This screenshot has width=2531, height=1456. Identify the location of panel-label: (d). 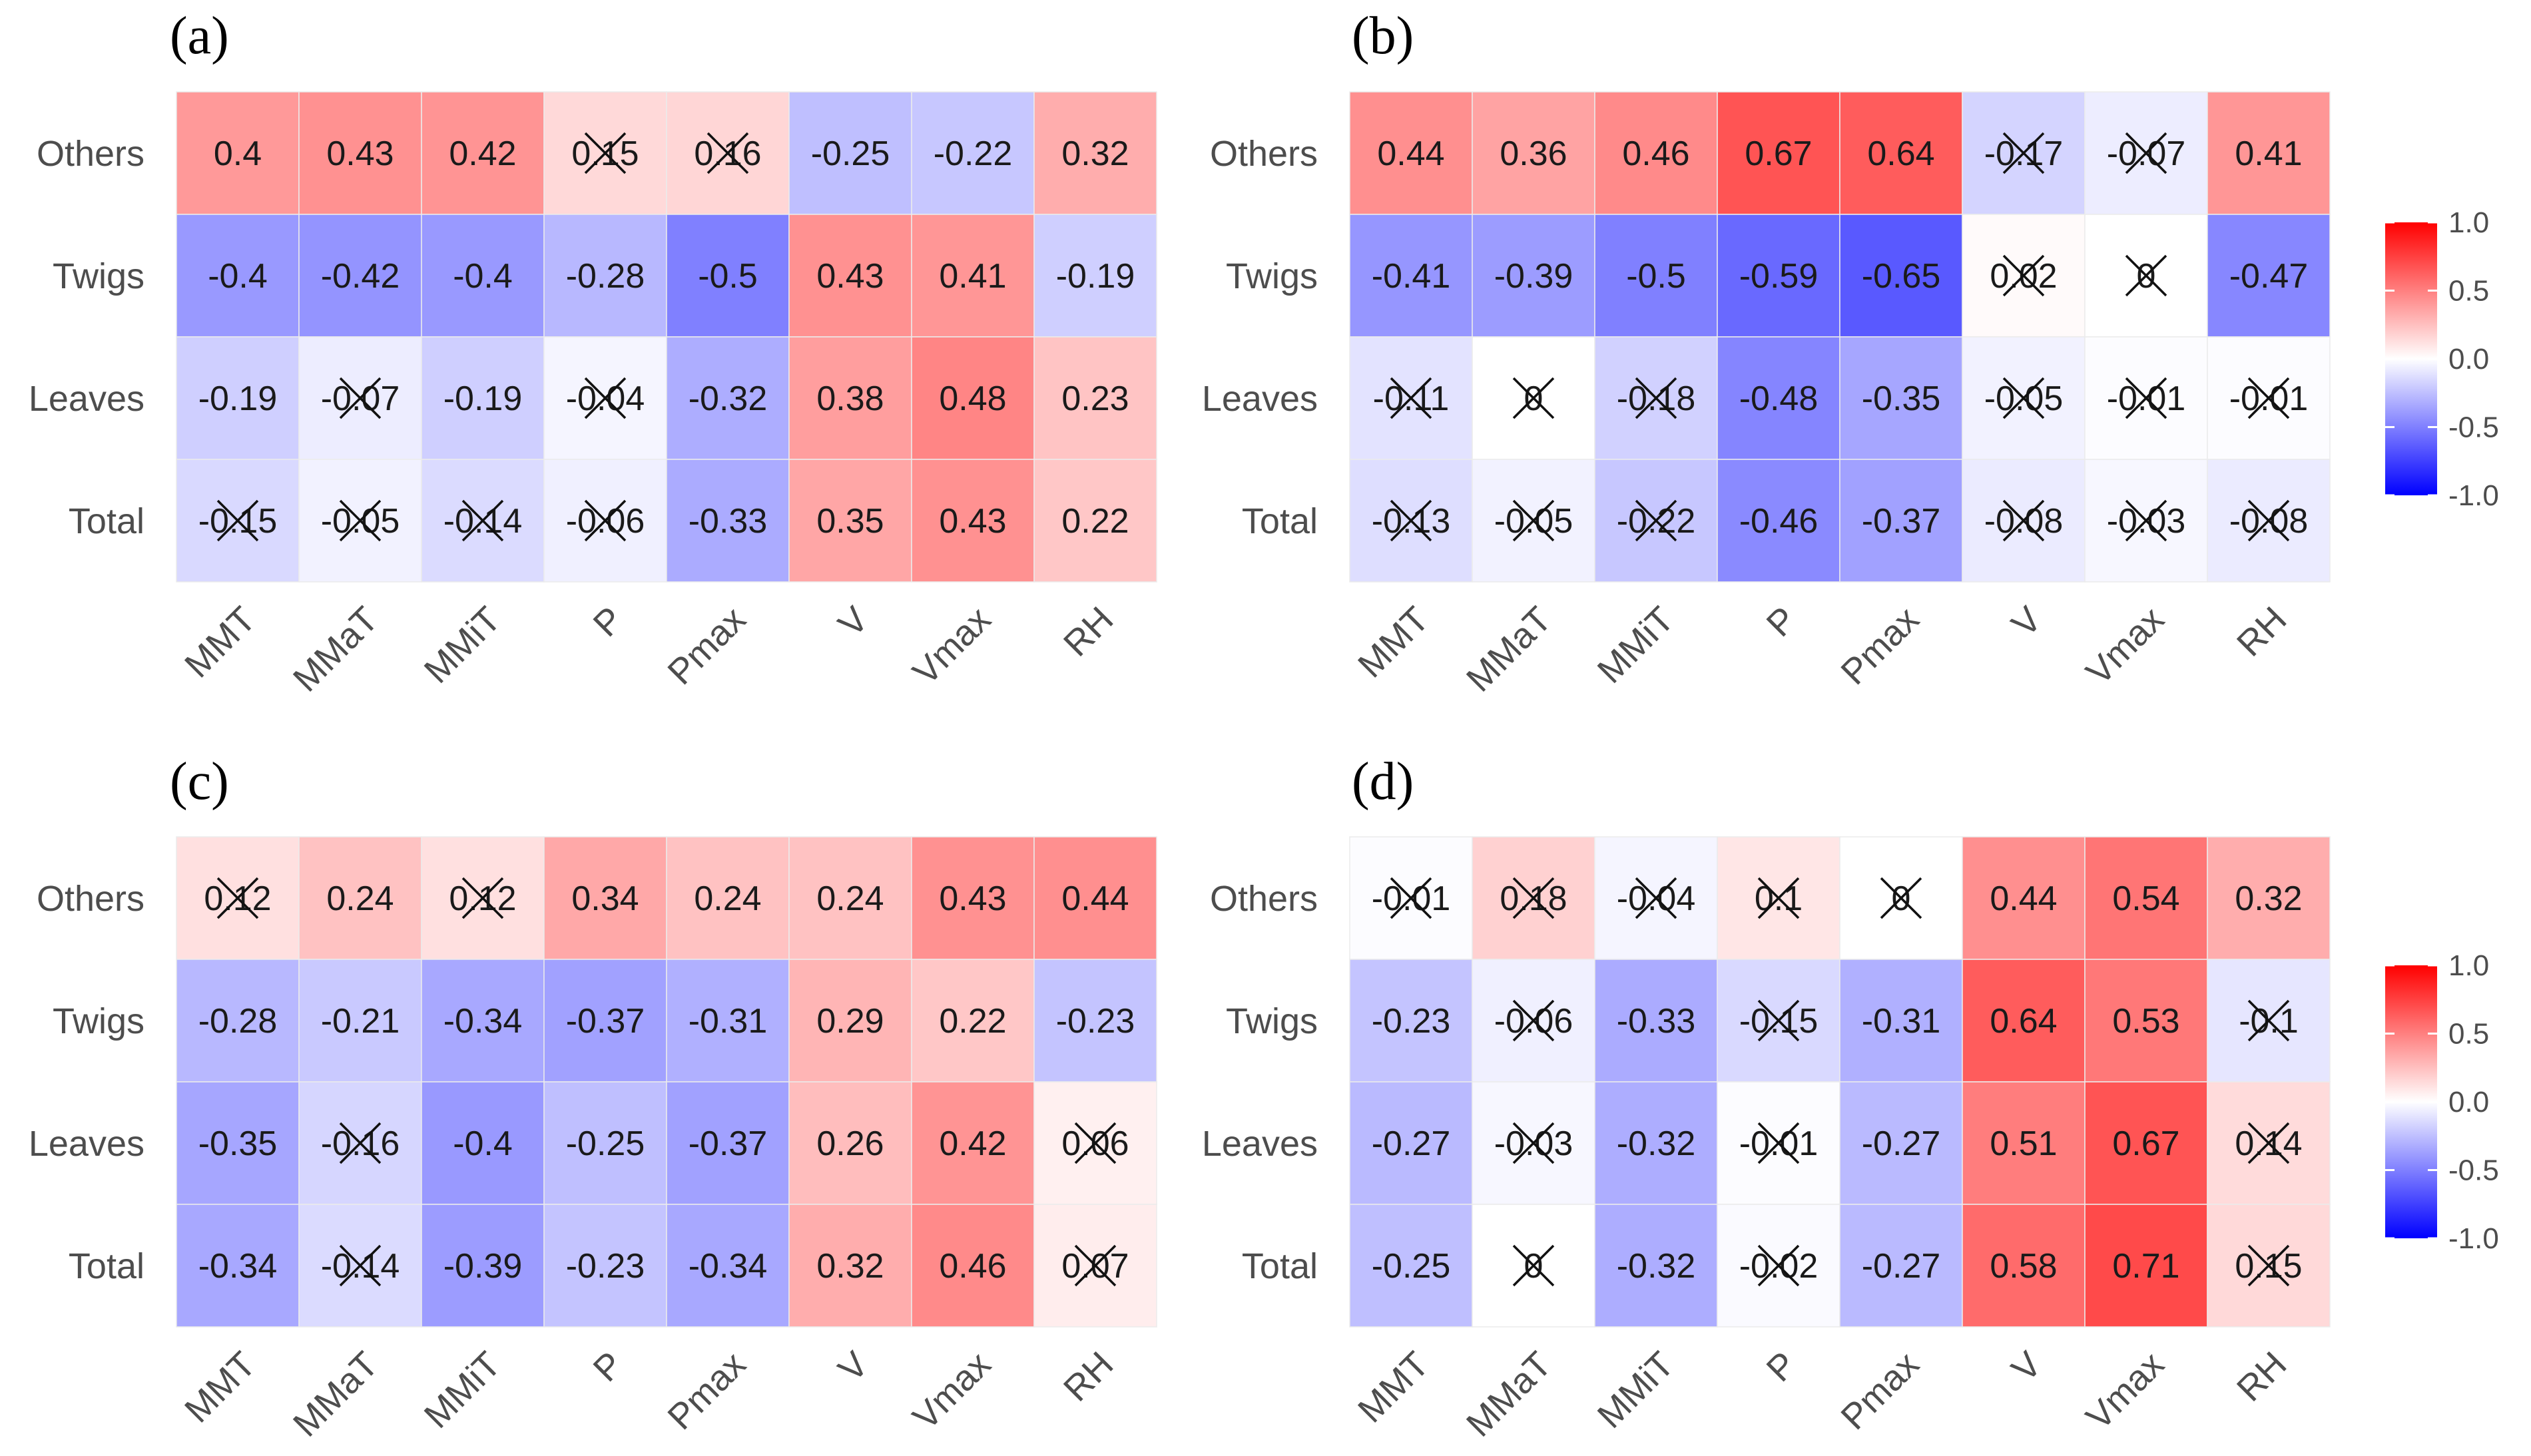
(1383, 781).